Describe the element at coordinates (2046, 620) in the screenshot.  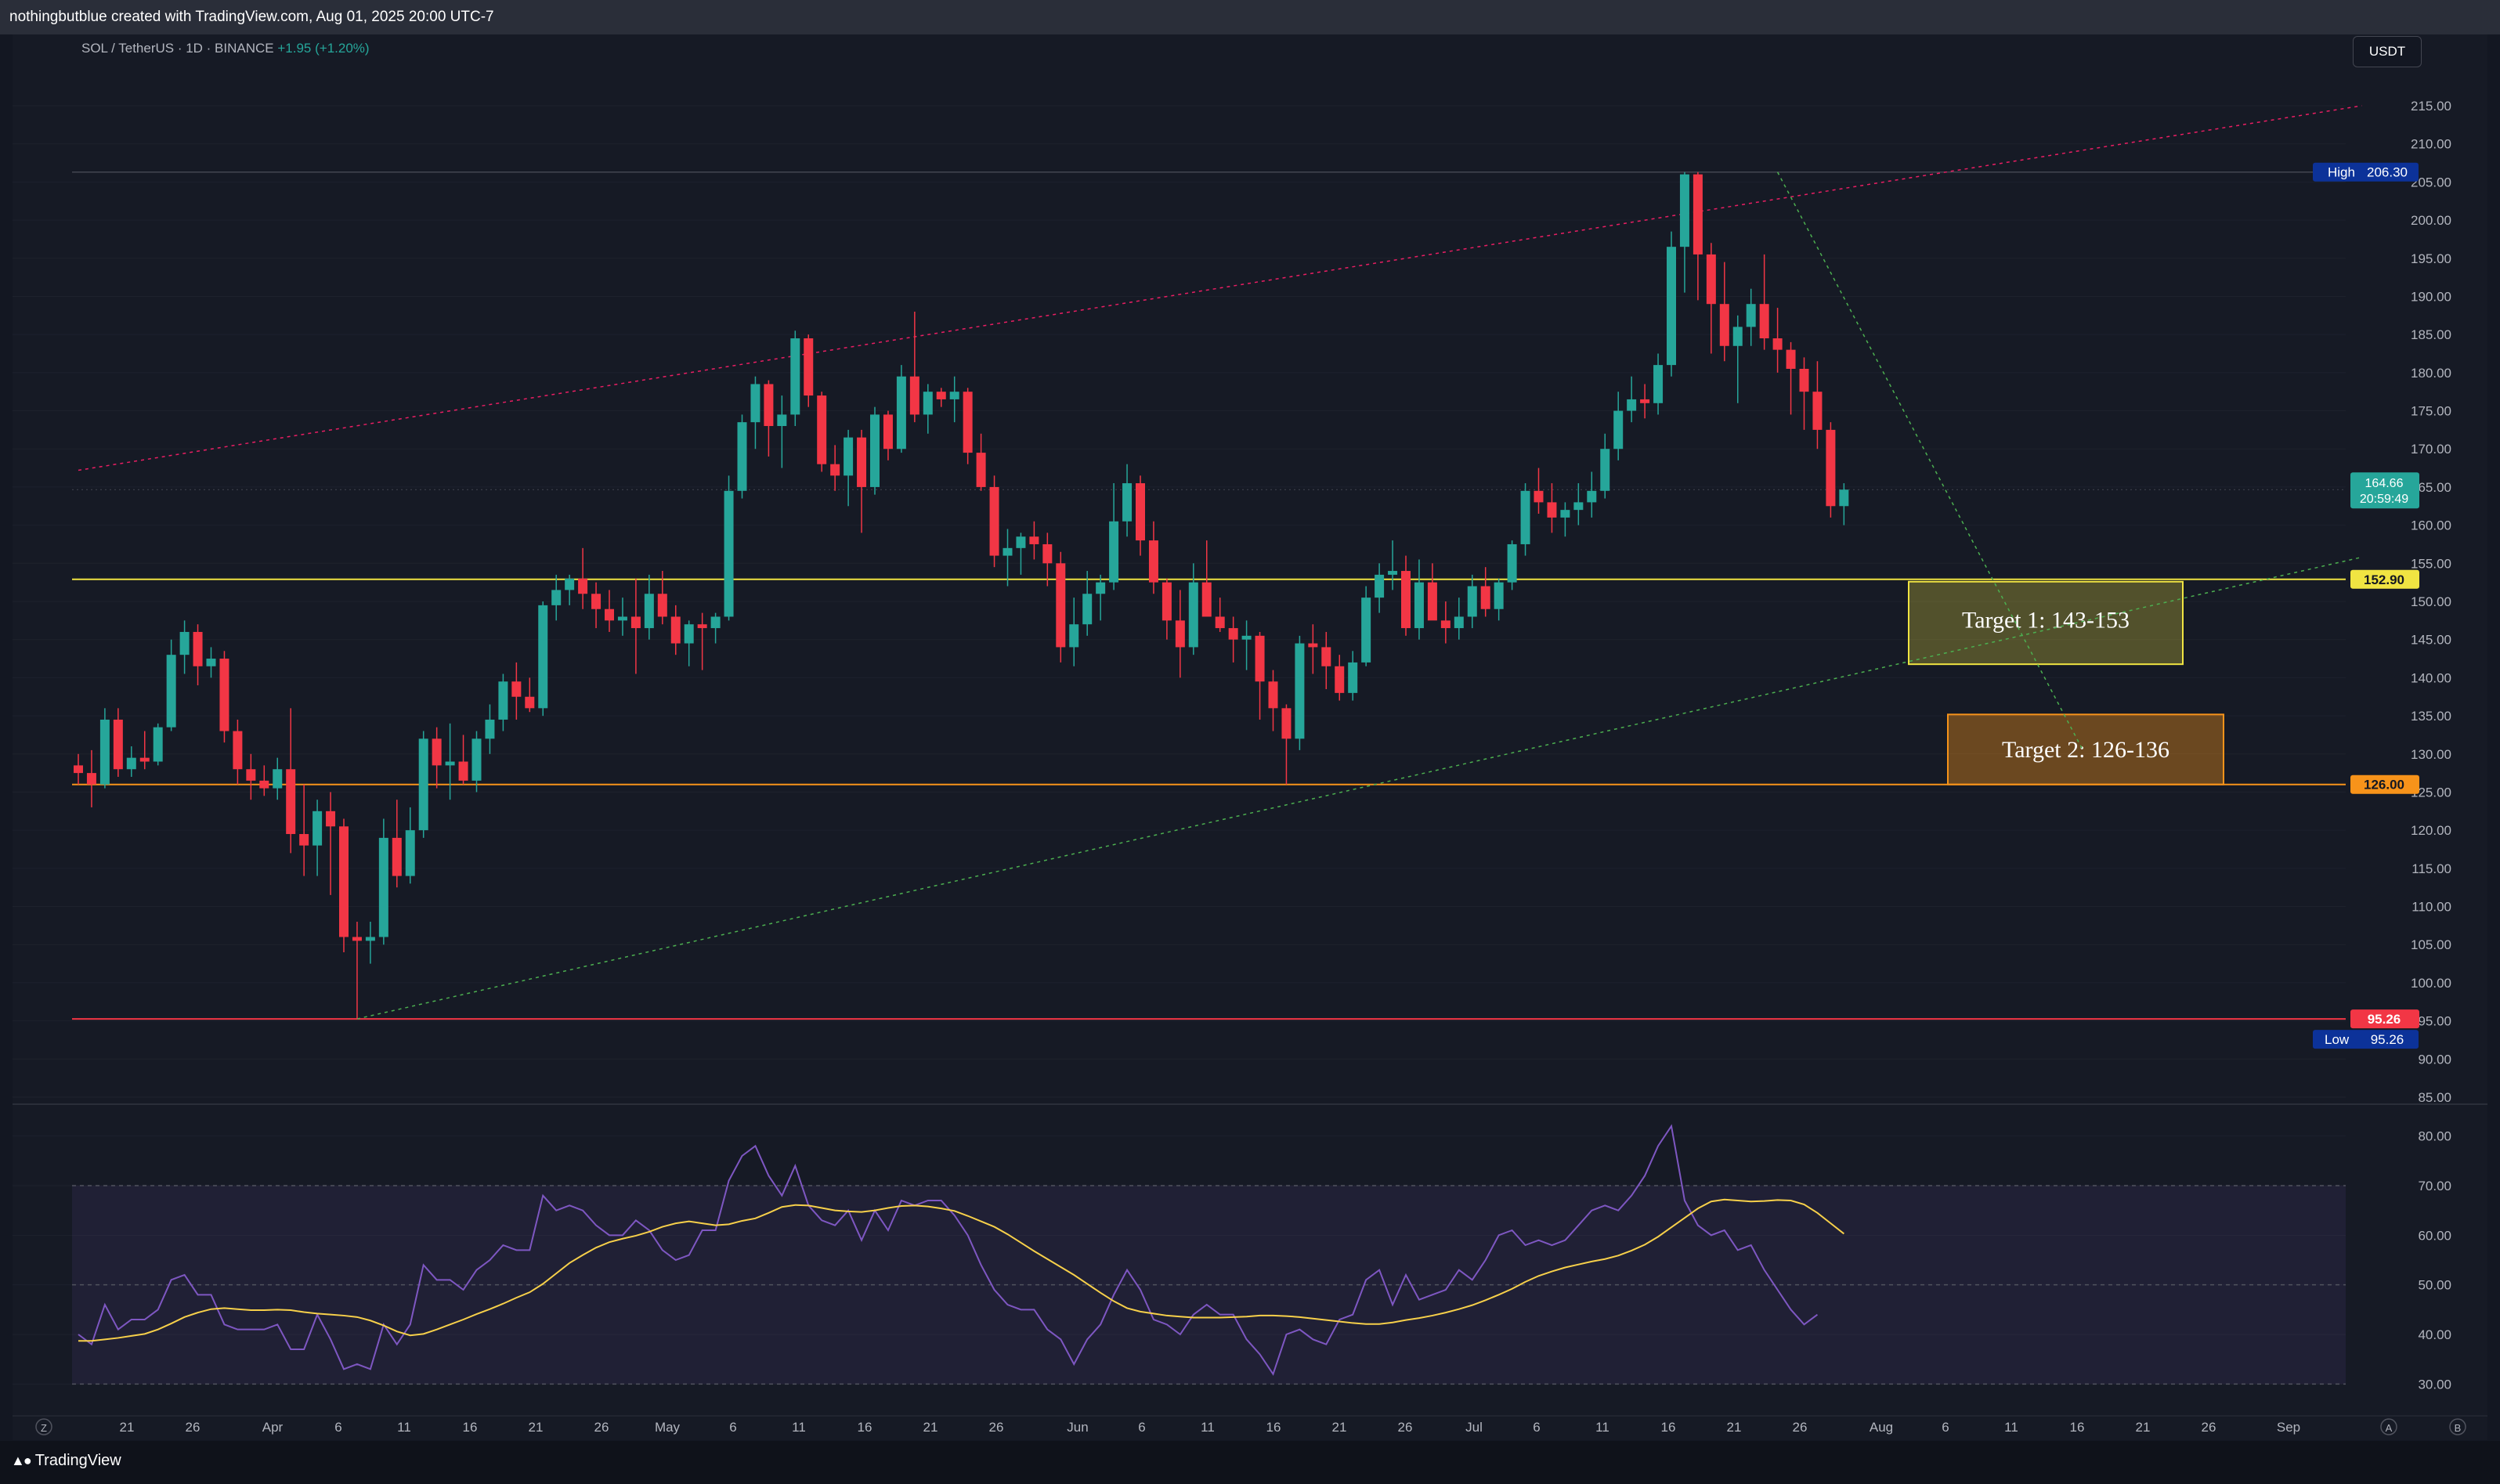
I see `target-1-label: Target 1: 143-153` at that location.